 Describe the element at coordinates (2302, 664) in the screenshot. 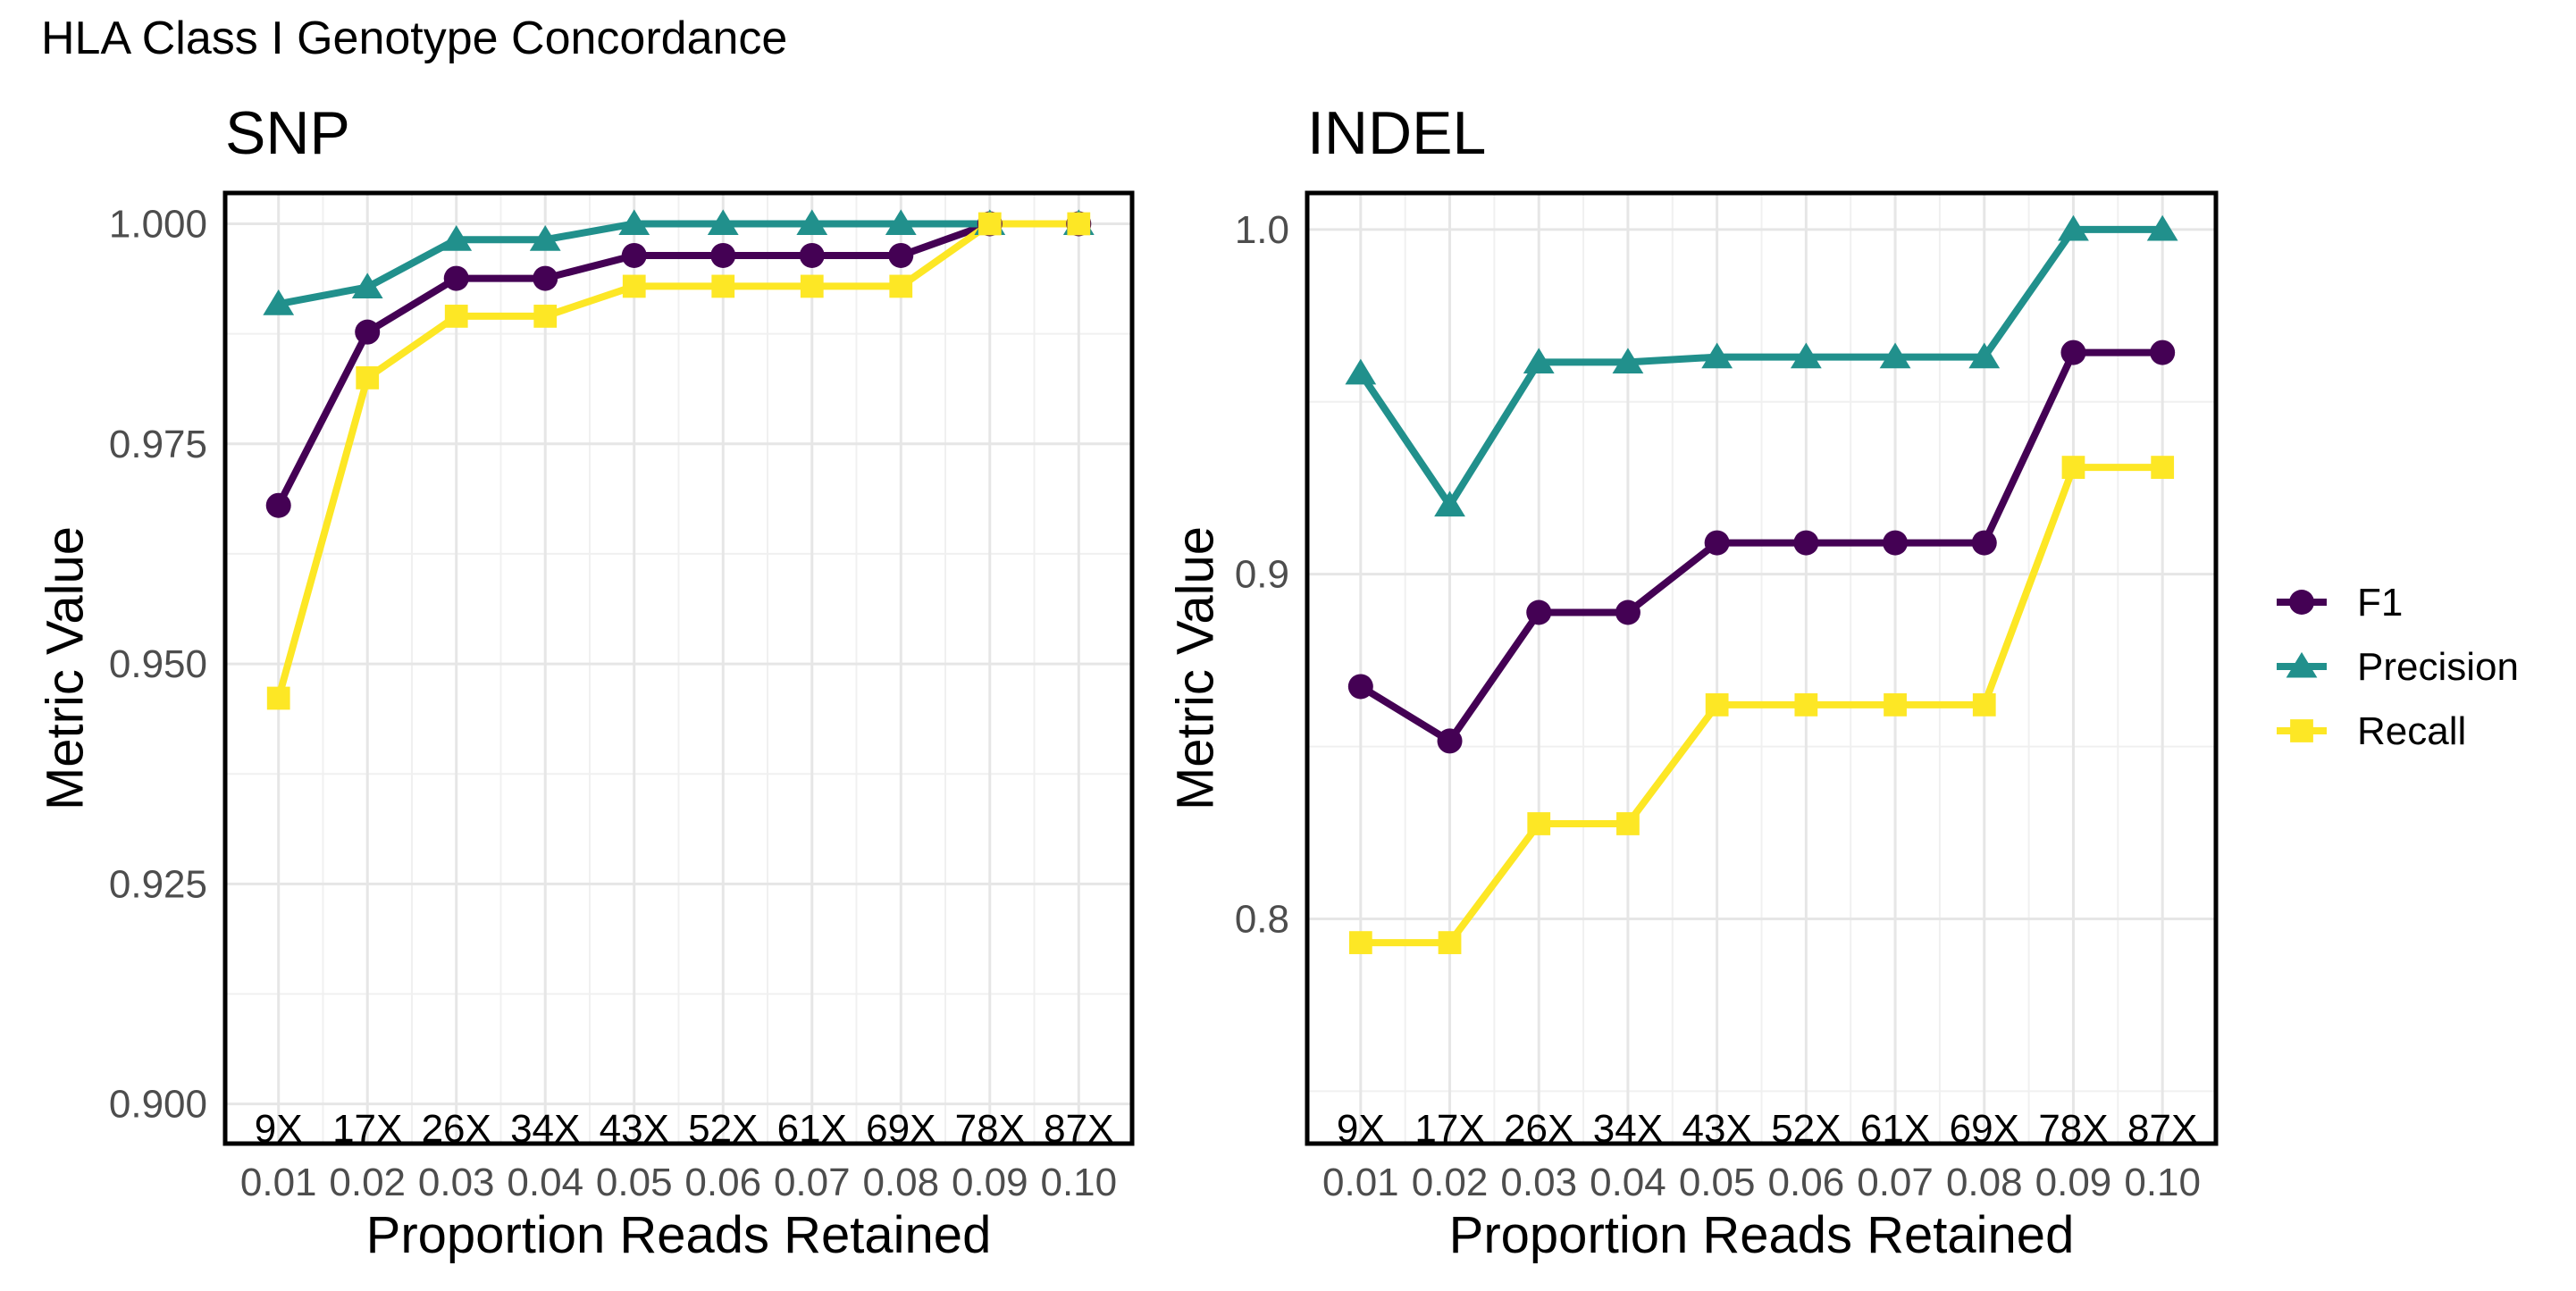

I see `legend-marker` at that location.